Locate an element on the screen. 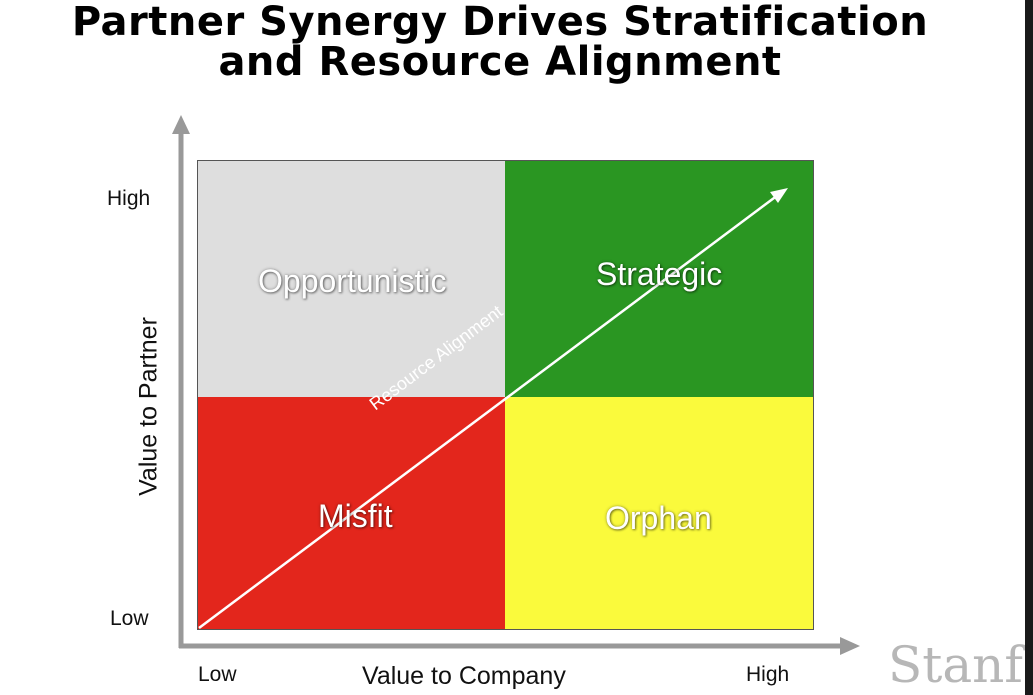 The image size is (1033, 695). y-axis-title: Value to Partner is located at coordinates (149, 407).